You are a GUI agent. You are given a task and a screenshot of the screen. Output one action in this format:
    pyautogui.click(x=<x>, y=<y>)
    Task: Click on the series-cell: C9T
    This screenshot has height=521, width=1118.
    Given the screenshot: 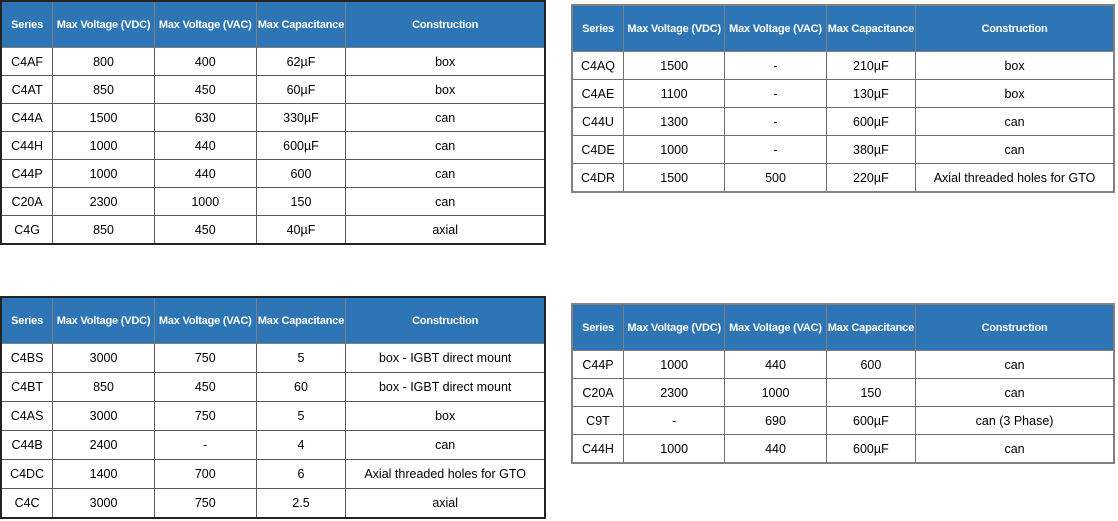 What is the action you would take?
    pyautogui.click(x=597, y=420)
    